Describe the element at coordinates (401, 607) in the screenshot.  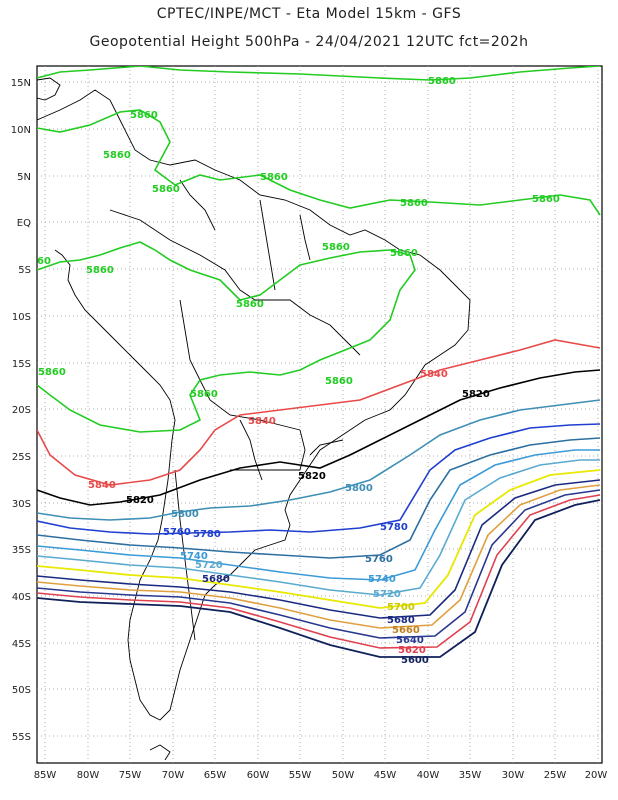
I see `contour-label: 5700` at that location.